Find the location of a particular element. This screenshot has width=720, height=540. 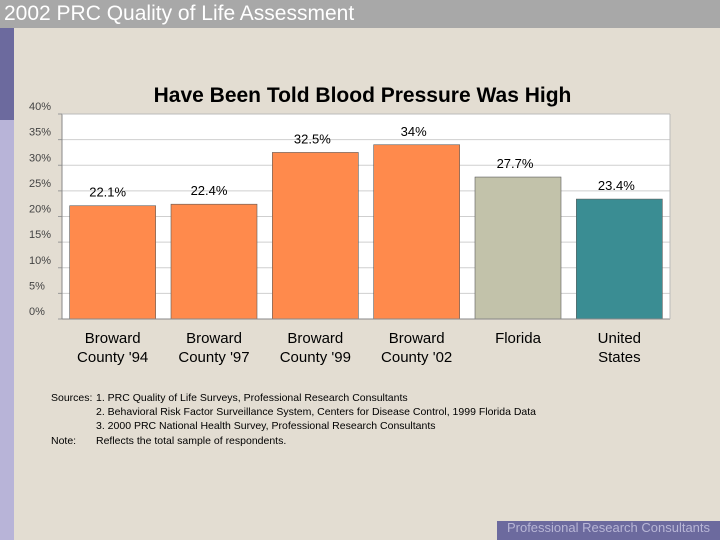

value-label: 22.4% is located at coordinates (209, 190).